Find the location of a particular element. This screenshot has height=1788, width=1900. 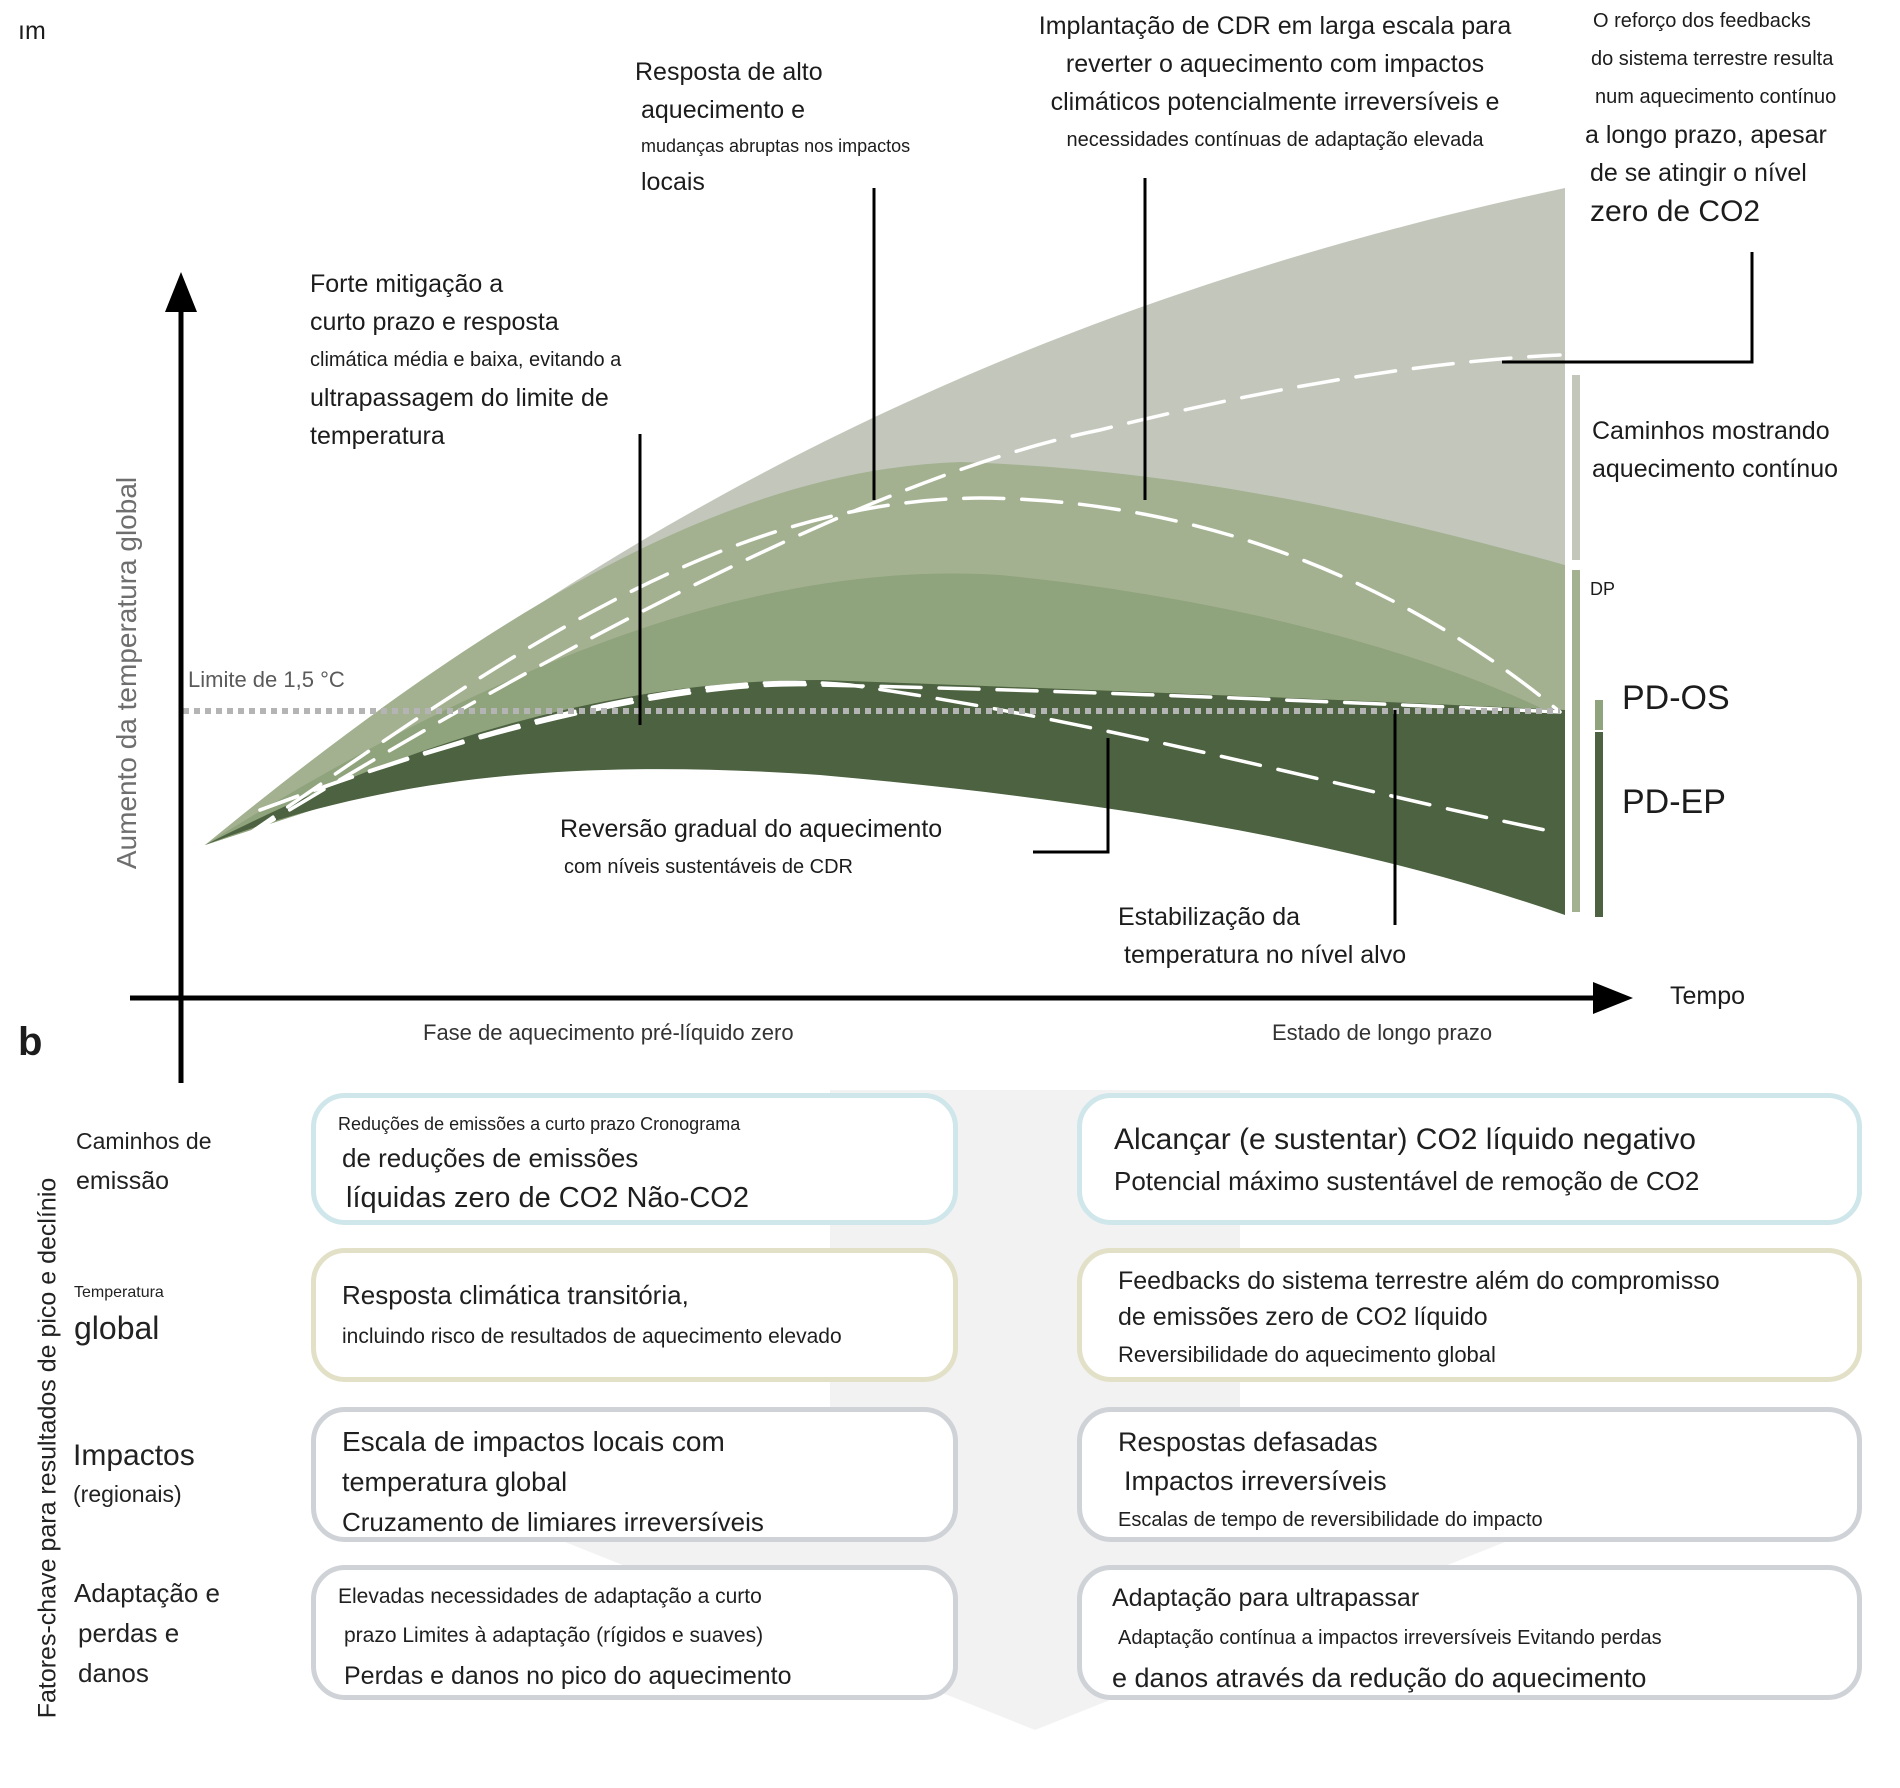

leader-gradual-reversal is located at coordinates (1071, 796).